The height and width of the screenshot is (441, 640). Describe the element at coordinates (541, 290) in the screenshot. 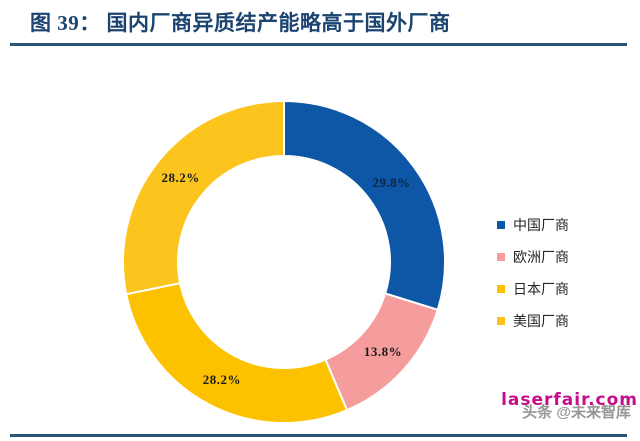

I see `legend-label-japan: 日本厂商` at that location.